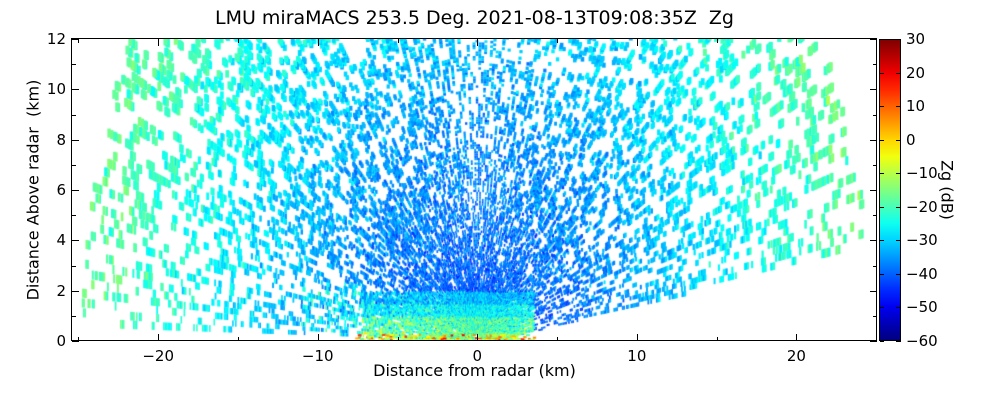 Image resolution: width=1000 pixels, height=400 pixels. I want to click on colorbar-tick-label: −10, so click(922, 173).